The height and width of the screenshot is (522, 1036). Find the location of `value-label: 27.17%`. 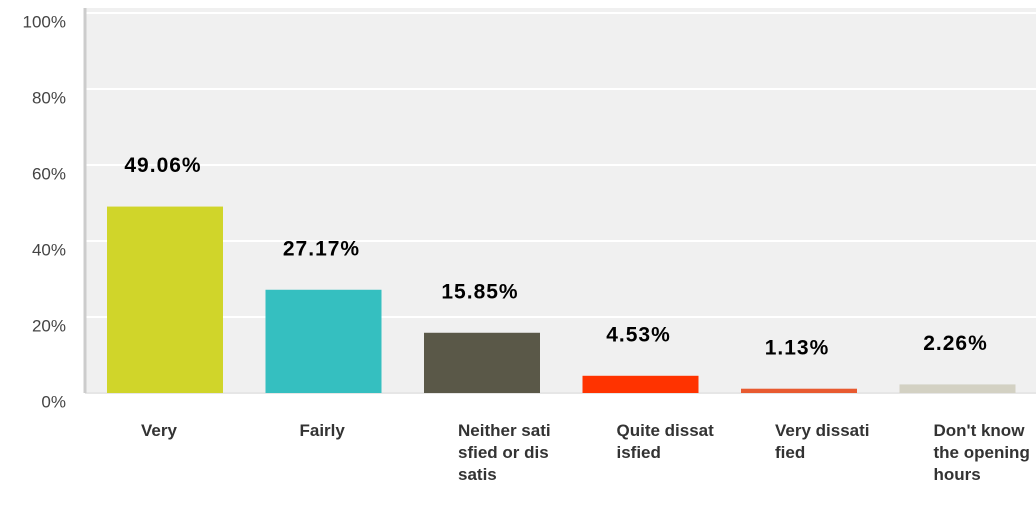

value-label: 27.17% is located at coordinates (321, 248).